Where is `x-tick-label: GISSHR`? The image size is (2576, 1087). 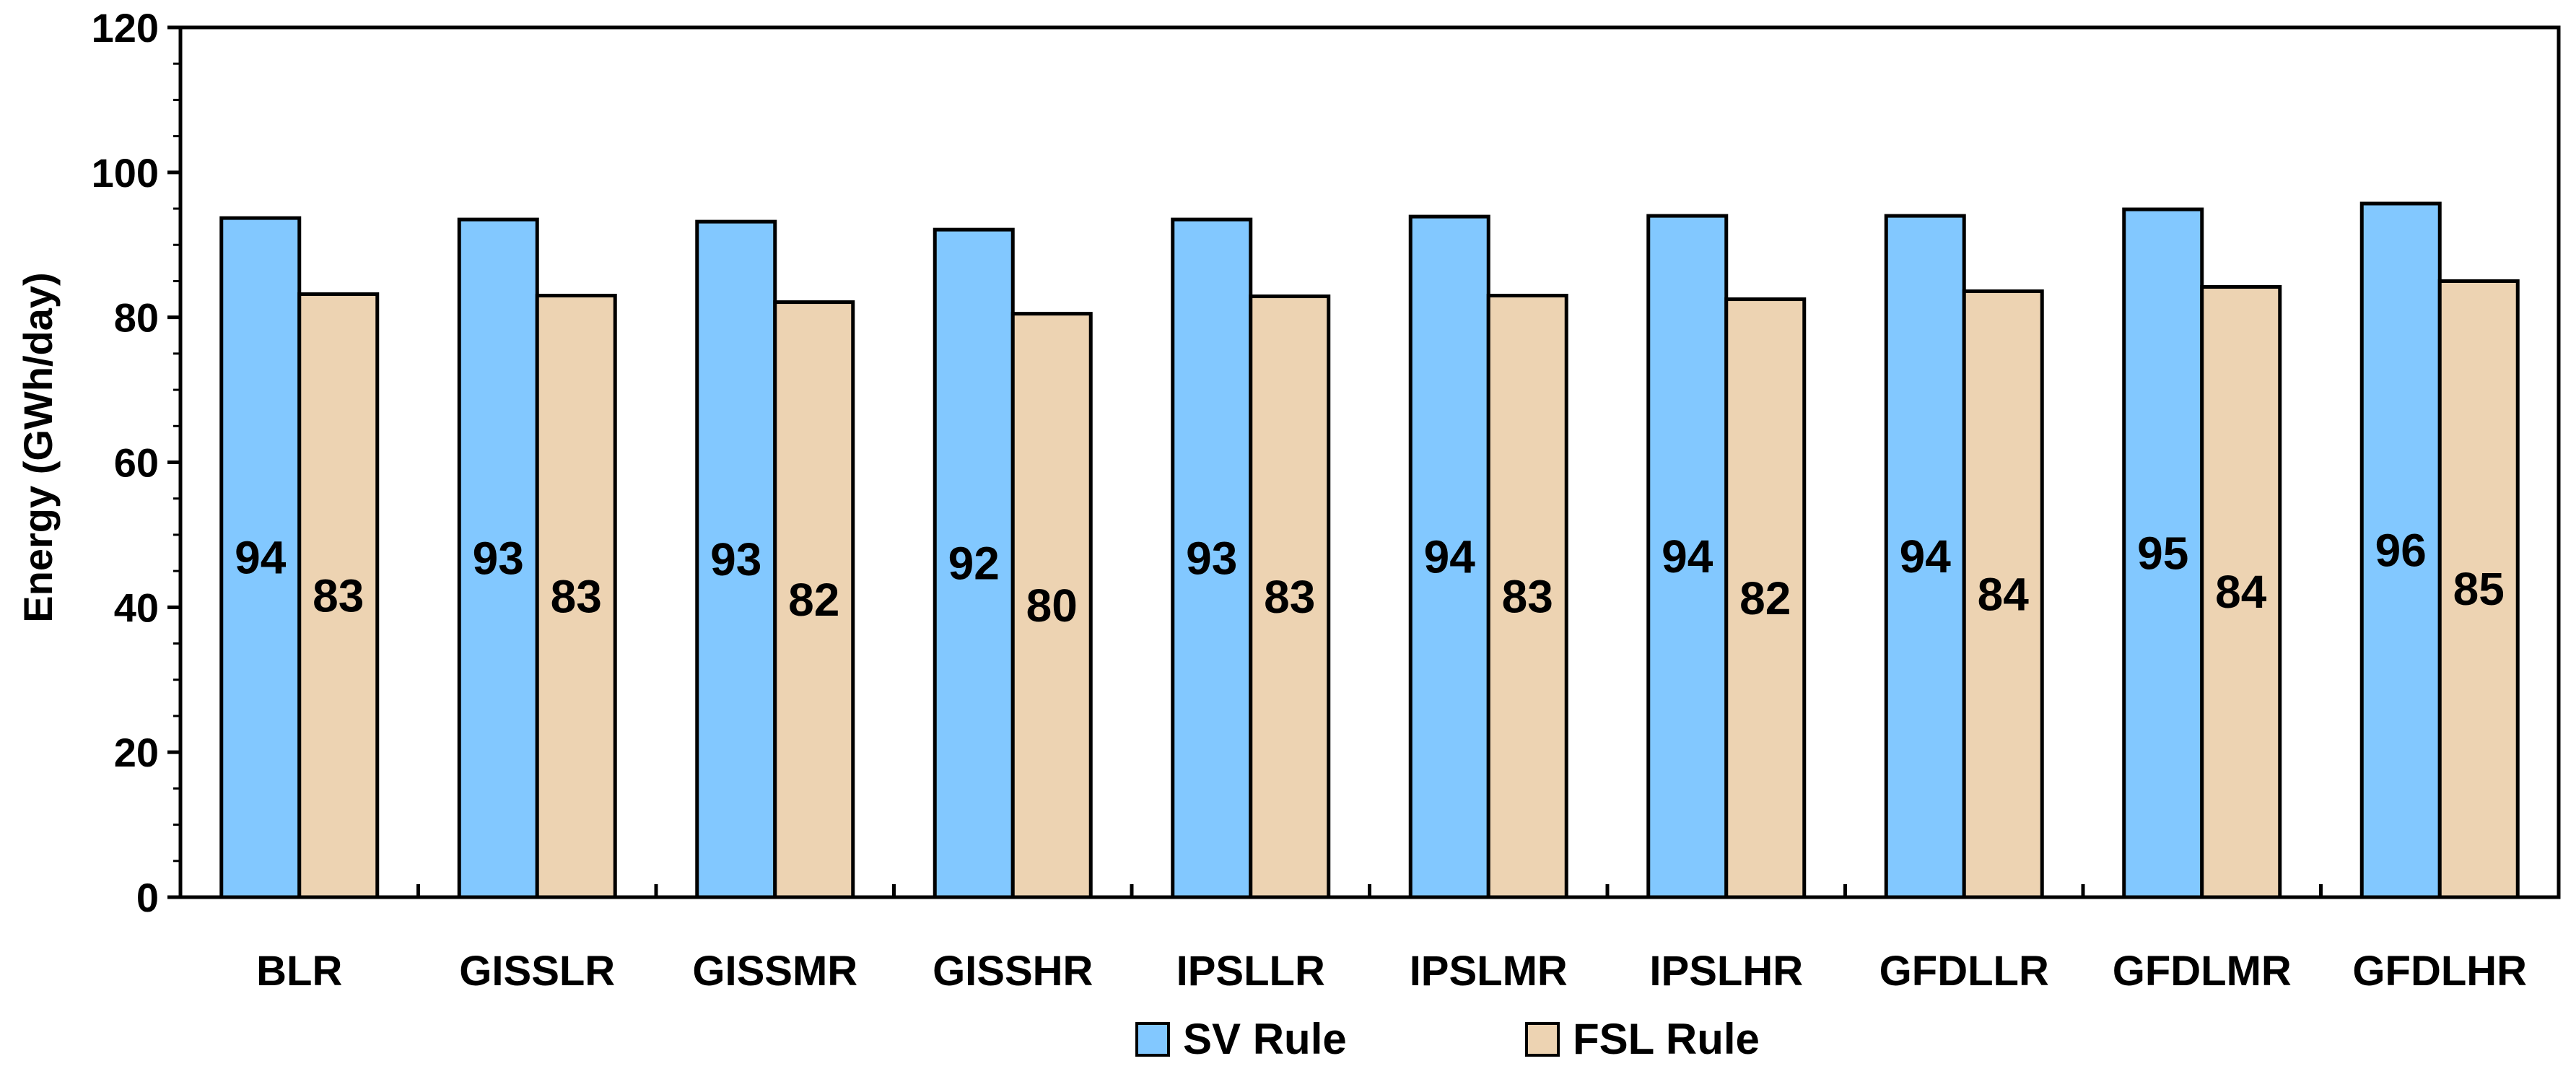 x-tick-label: GISSHR is located at coordinates (1013, 971).